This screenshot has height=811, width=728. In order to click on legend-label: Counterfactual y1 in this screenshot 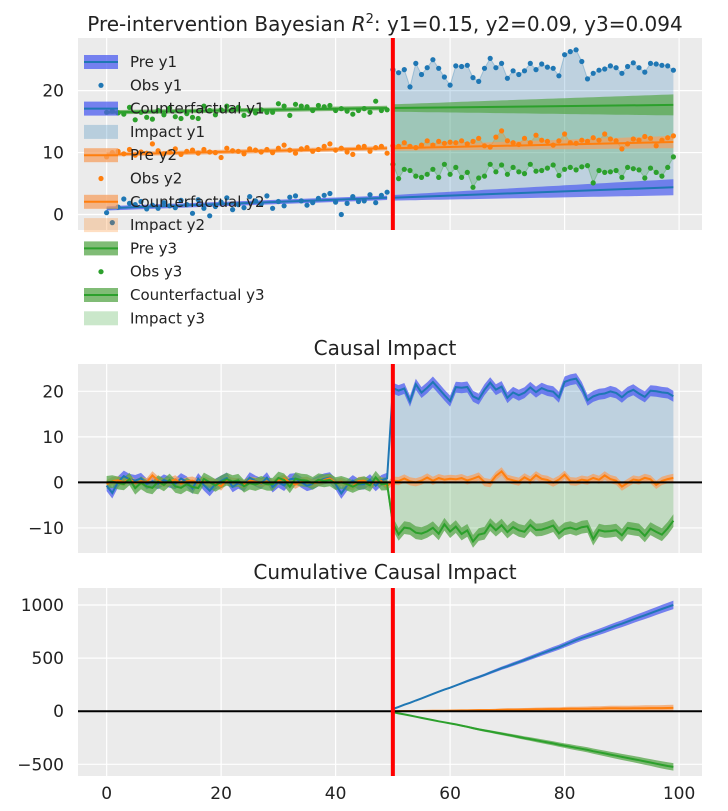, I will do `click(197, 109)`.